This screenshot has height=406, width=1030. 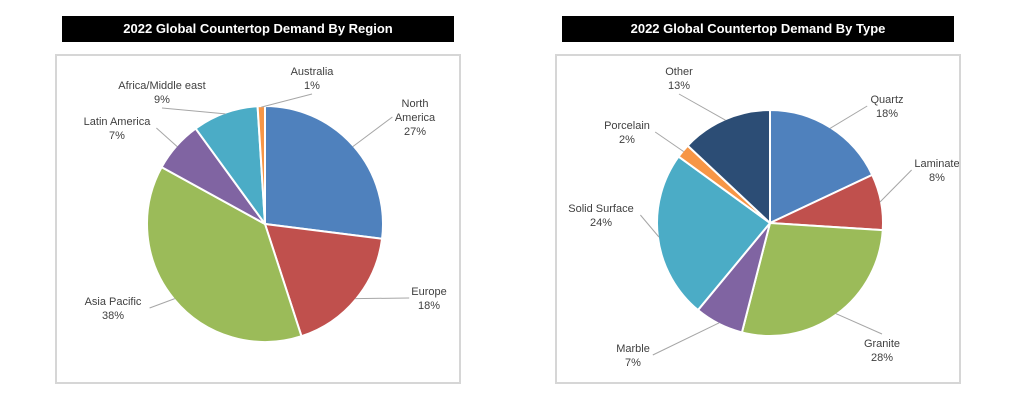 I want to click on chart-title-bar-type: 2022 Global Countertop Demand By Type, so click(x=758, y=29).